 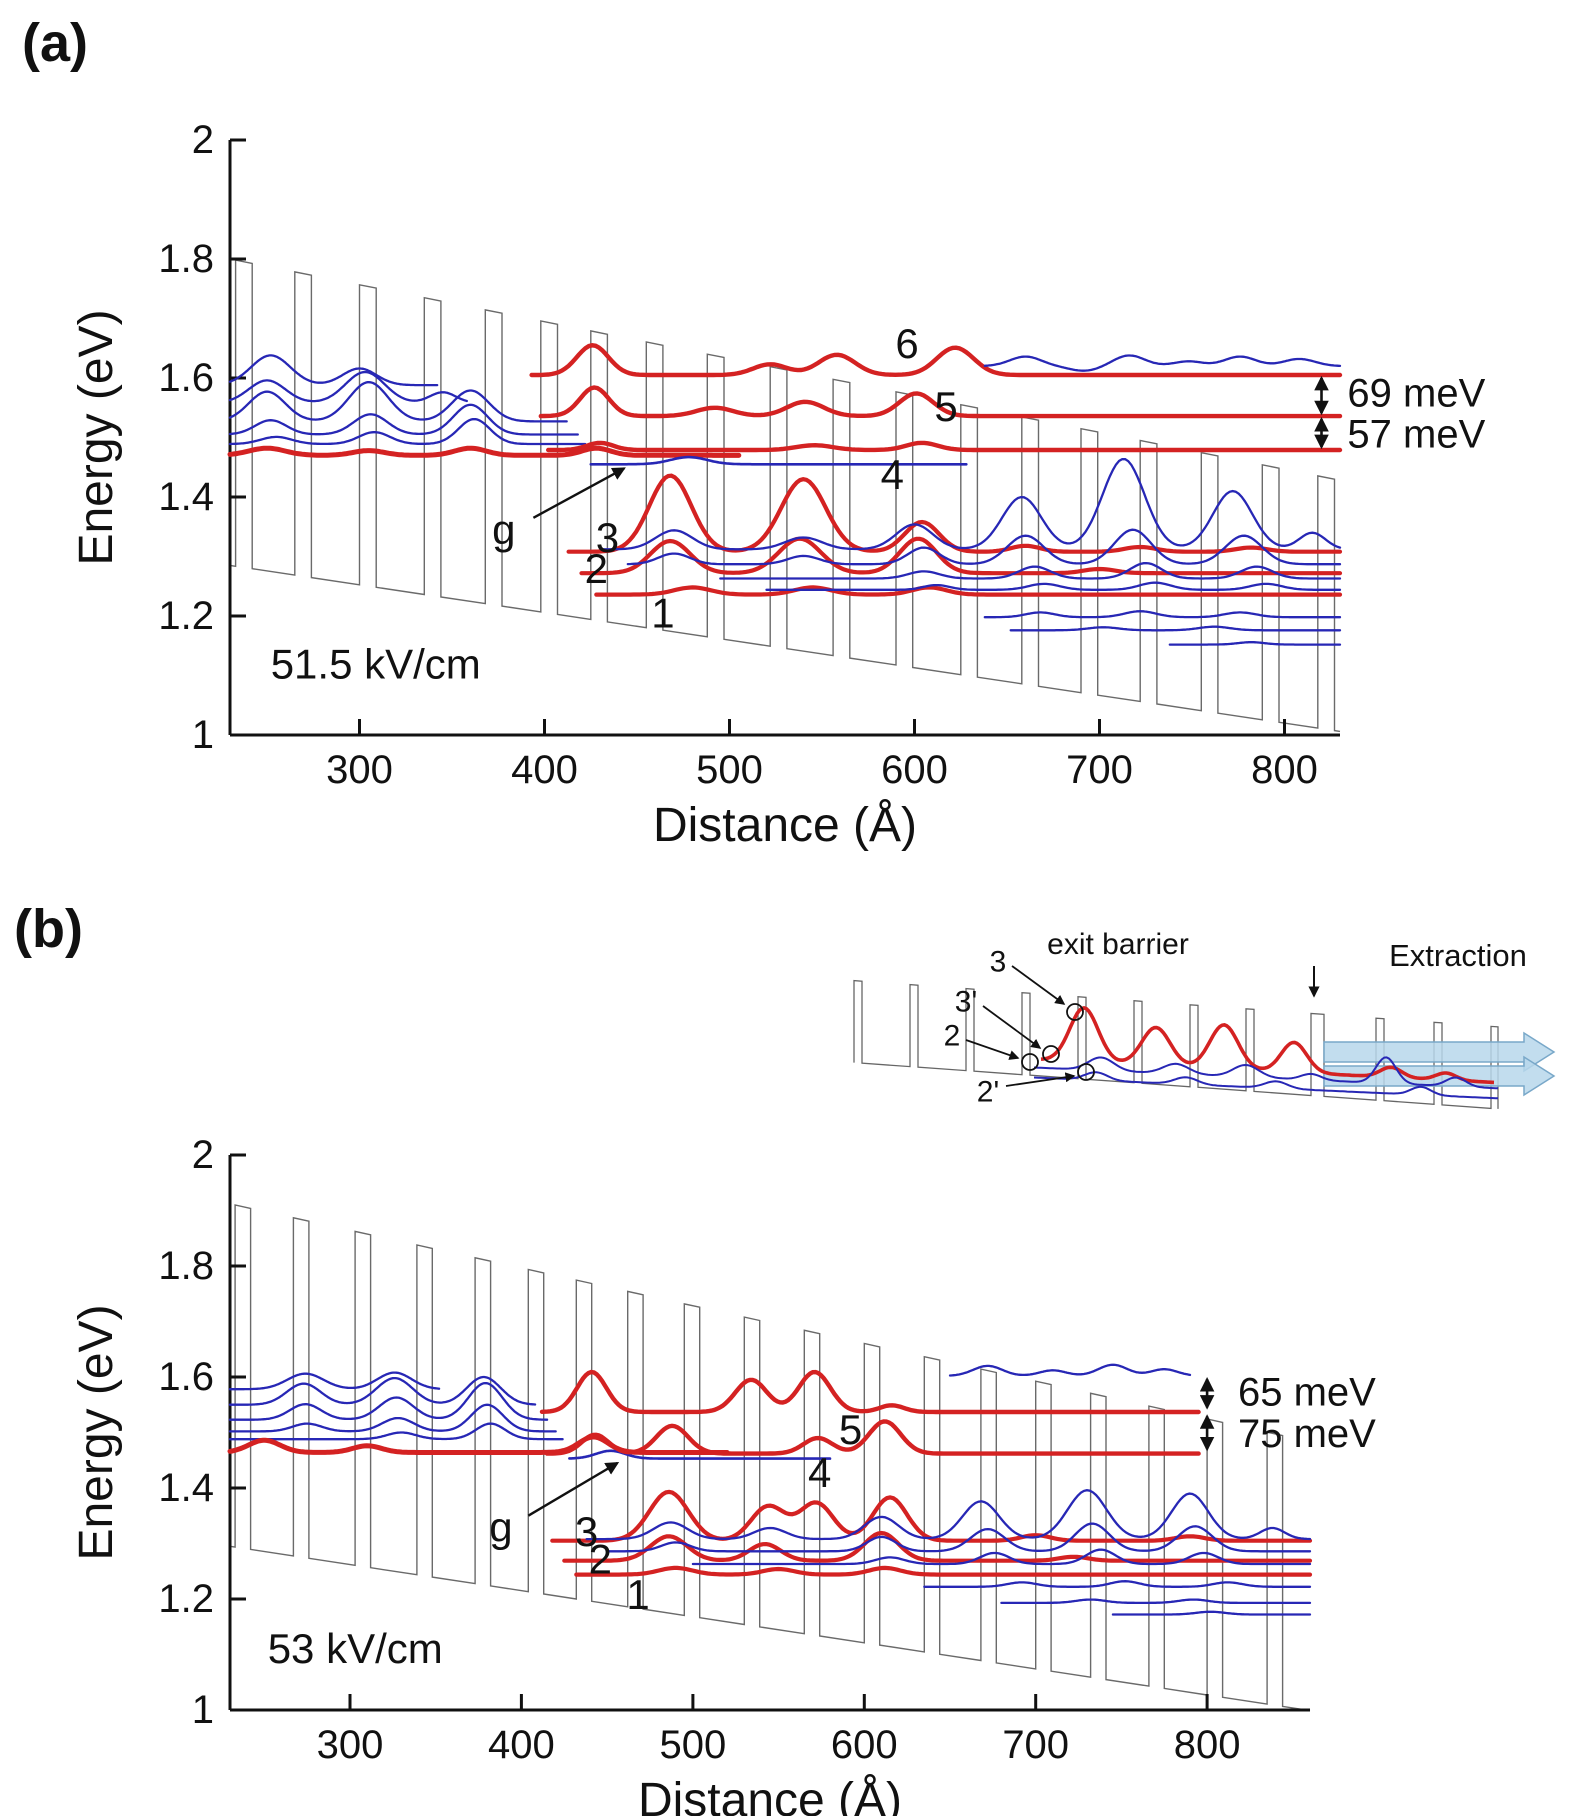 I want to click on field-strength-label: 51.5 kV/cm, so click(x=376, y=664).